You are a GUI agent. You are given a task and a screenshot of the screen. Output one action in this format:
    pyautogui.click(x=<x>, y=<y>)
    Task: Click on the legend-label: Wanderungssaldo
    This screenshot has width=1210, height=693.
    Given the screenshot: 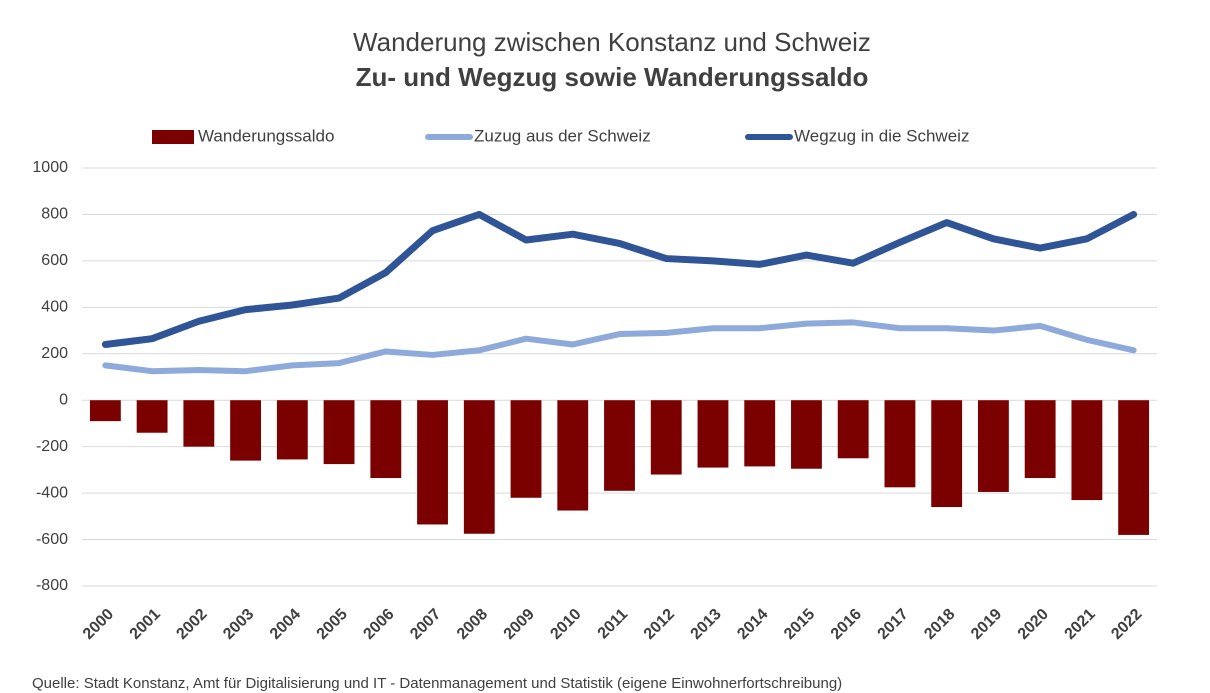 What is the action you would take?
    pyautogui.click(x=266, y=135)
    